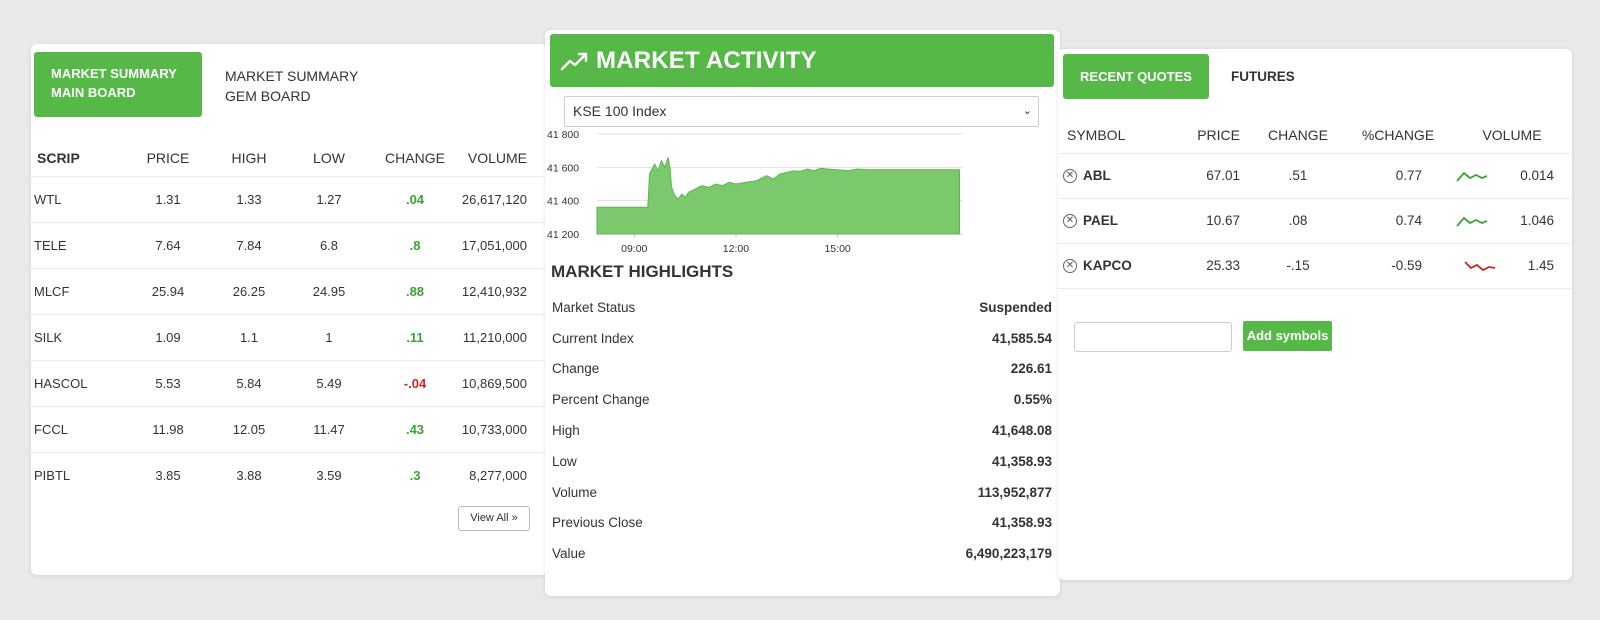 Image resolution: width=1600 pixels, height=620 pixels. What do you see at coordinates (1153, 337) in the screenshot?
I see `add-symbol-input` at bounding box center [1153, 337].